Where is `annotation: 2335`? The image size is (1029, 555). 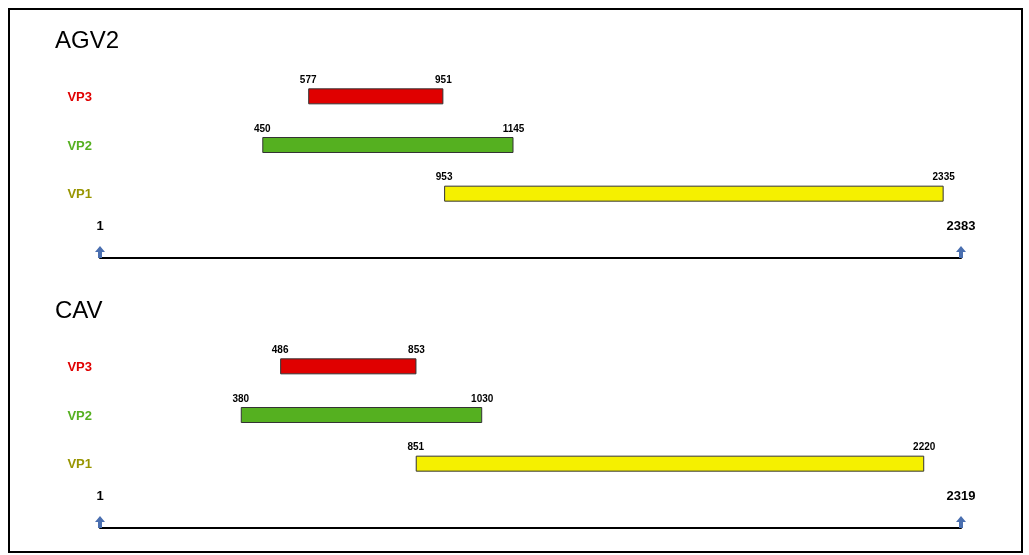
annotation: 2335 is located at coordinates (944, 177).